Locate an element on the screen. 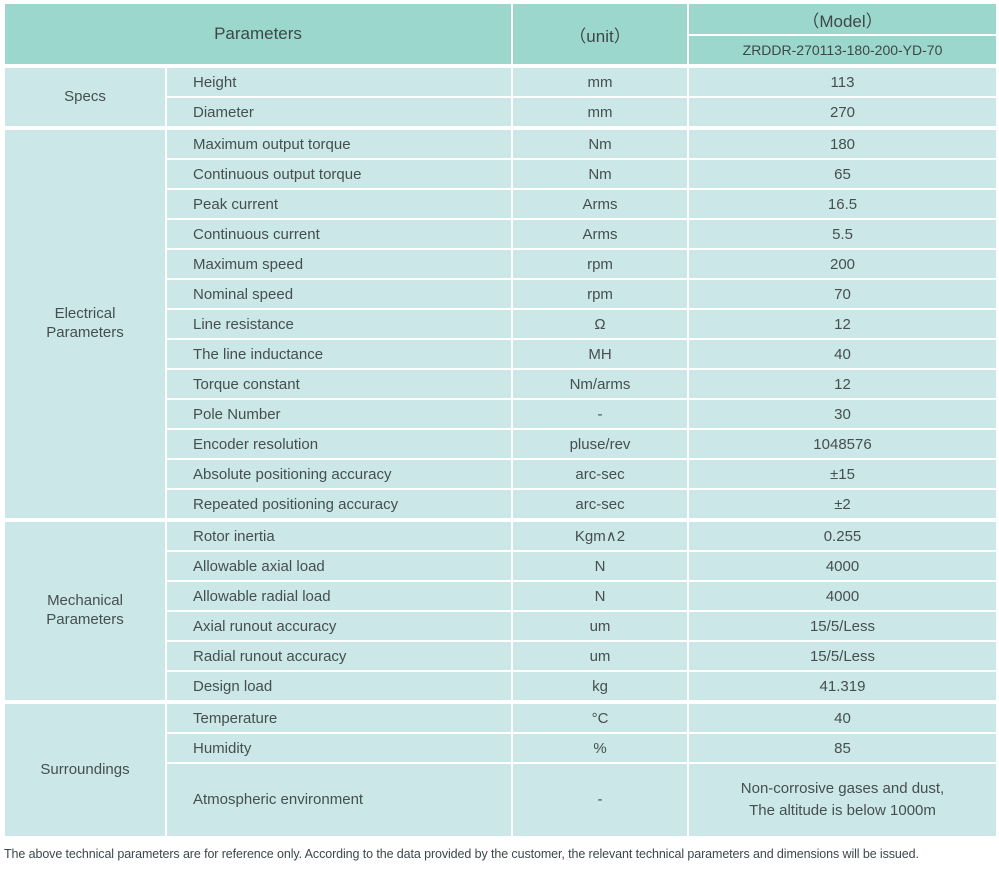  table-row: Radial runout accuracy um 15/5/Less is located at coordinates (501, 656).